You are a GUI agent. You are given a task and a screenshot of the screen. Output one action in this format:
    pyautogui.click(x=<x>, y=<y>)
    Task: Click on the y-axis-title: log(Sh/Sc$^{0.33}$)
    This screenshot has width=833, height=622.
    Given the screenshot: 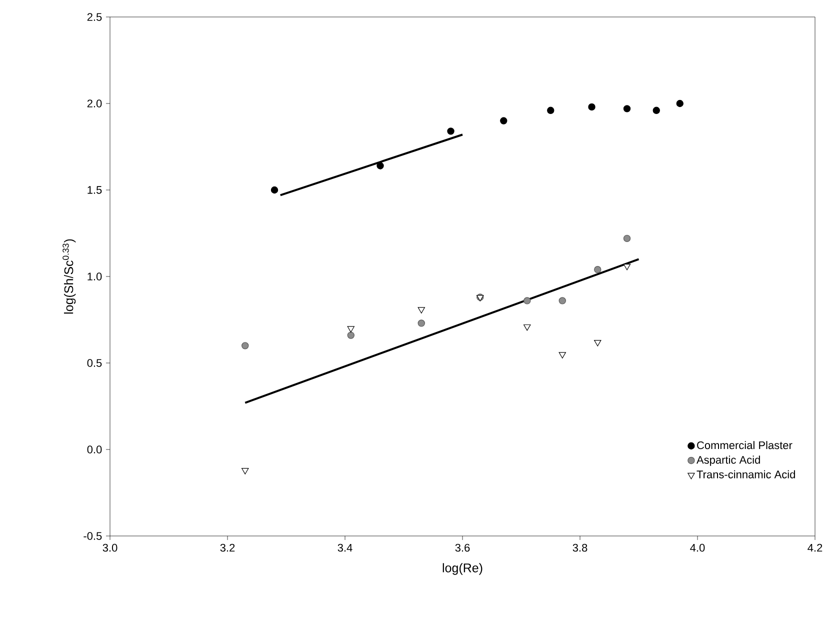 What is the action you would take?
    pyautogui.click(x=69, y=276)
    